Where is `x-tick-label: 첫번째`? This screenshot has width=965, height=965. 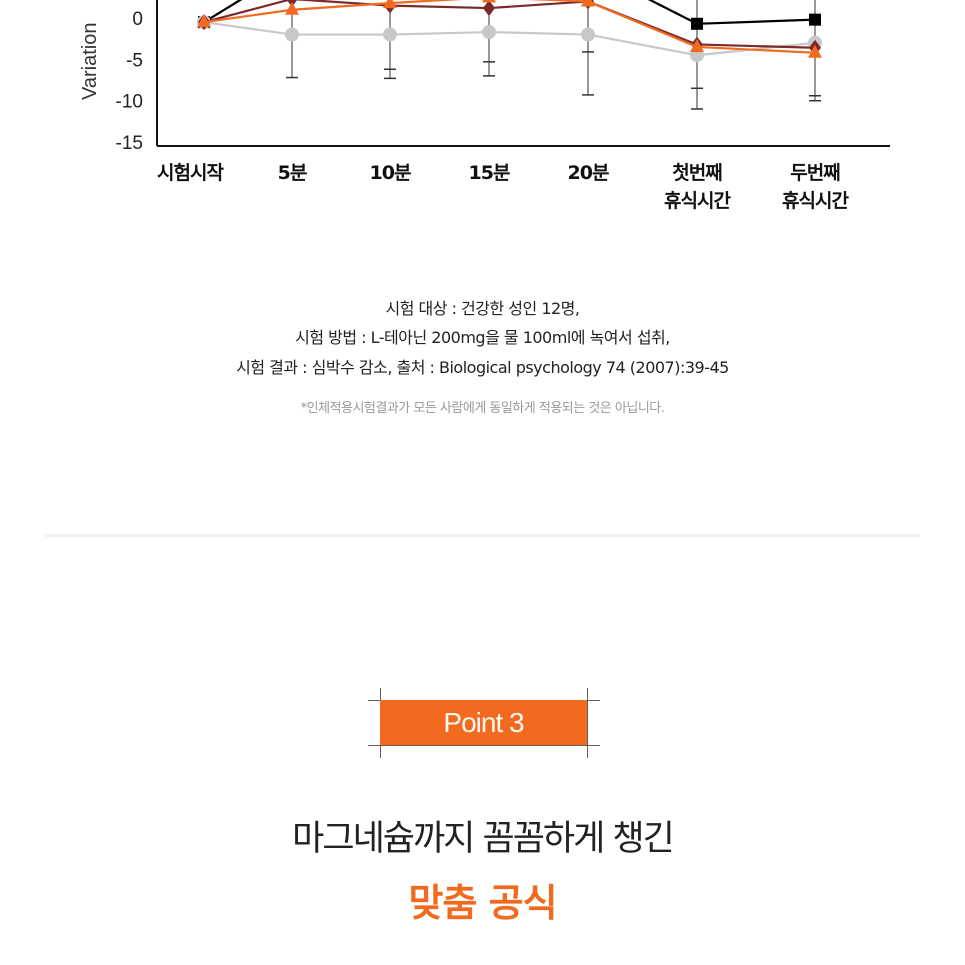 x-tick-label: 첫번째 is located at coordinates (697, 173).